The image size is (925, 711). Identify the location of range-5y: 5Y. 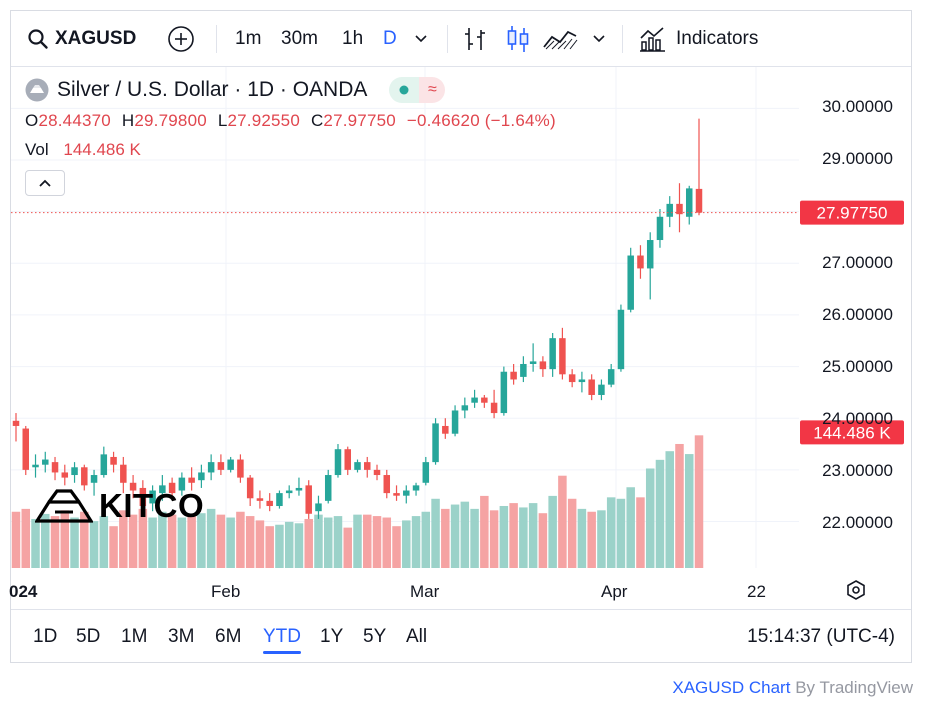
(375, 636).